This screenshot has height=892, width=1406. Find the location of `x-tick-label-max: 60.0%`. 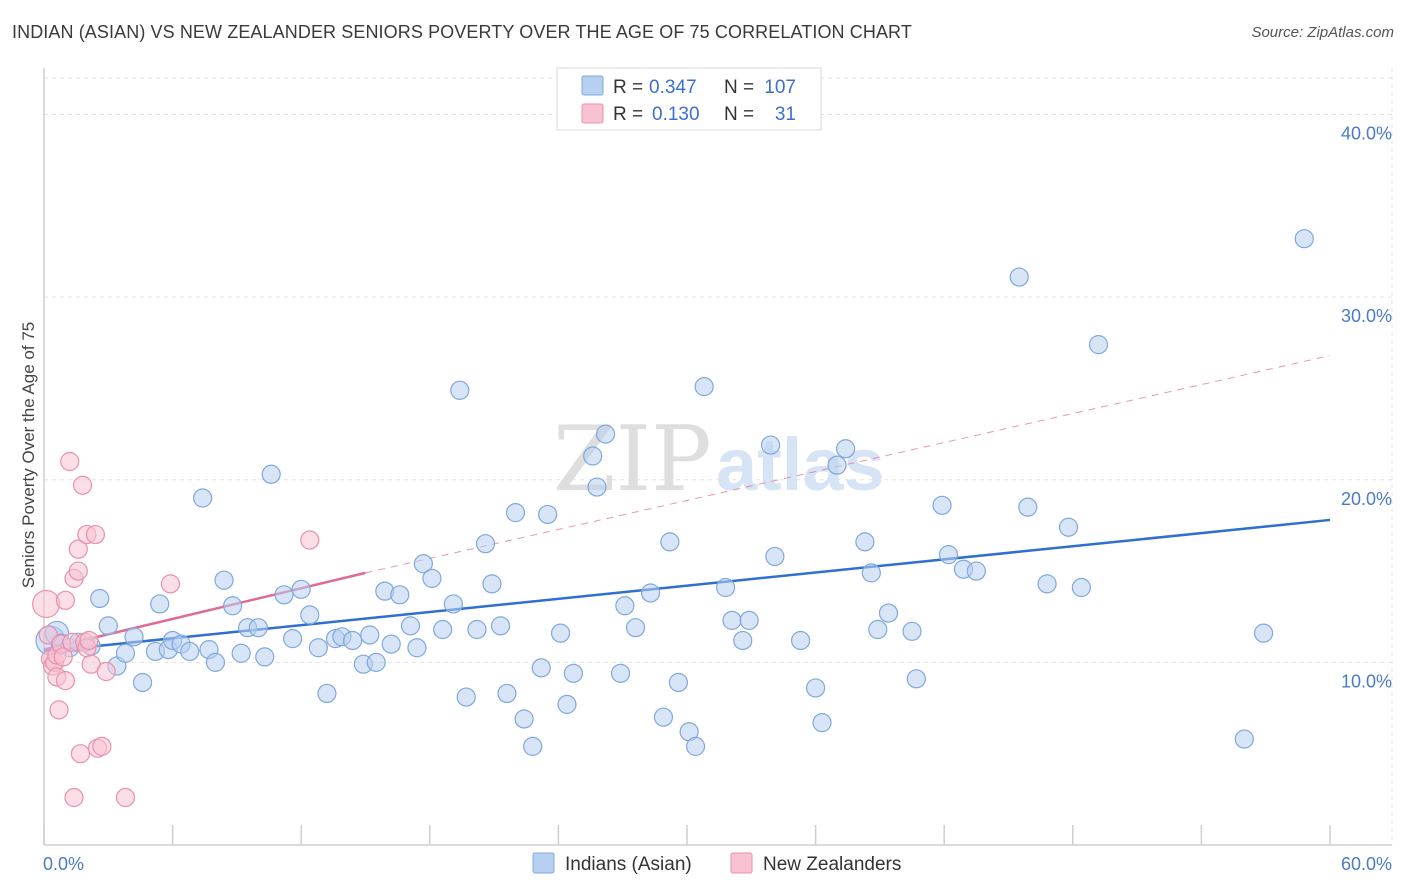

x-tick-label-max: 60.0% is located at coordinates (1366, 864).